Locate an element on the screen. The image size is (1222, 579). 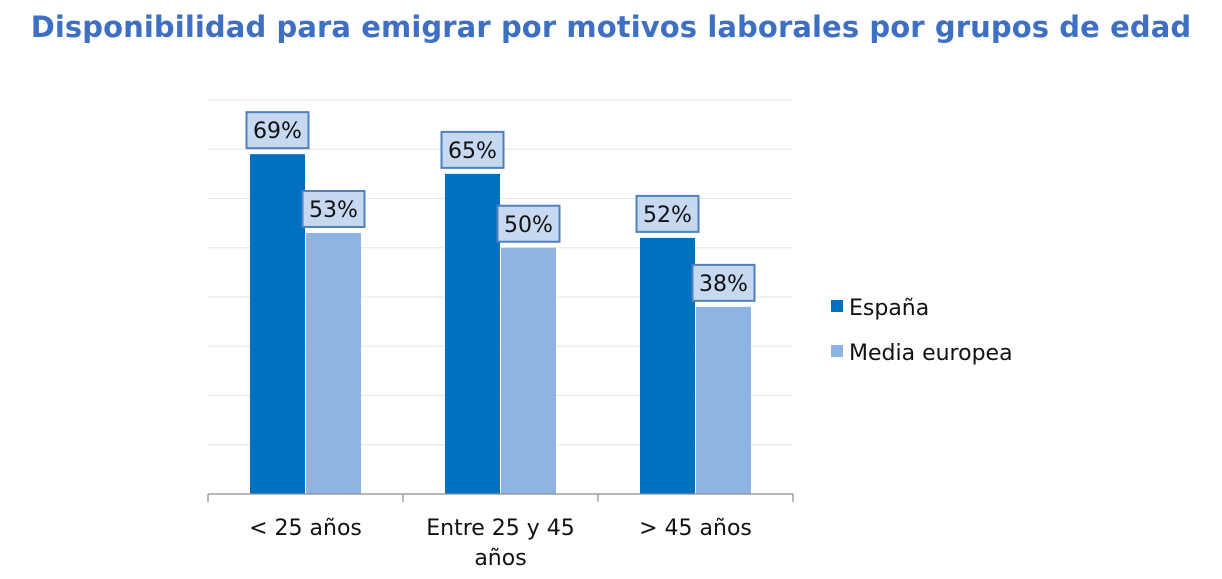
category-label: años is located at coordinates (500, 558).